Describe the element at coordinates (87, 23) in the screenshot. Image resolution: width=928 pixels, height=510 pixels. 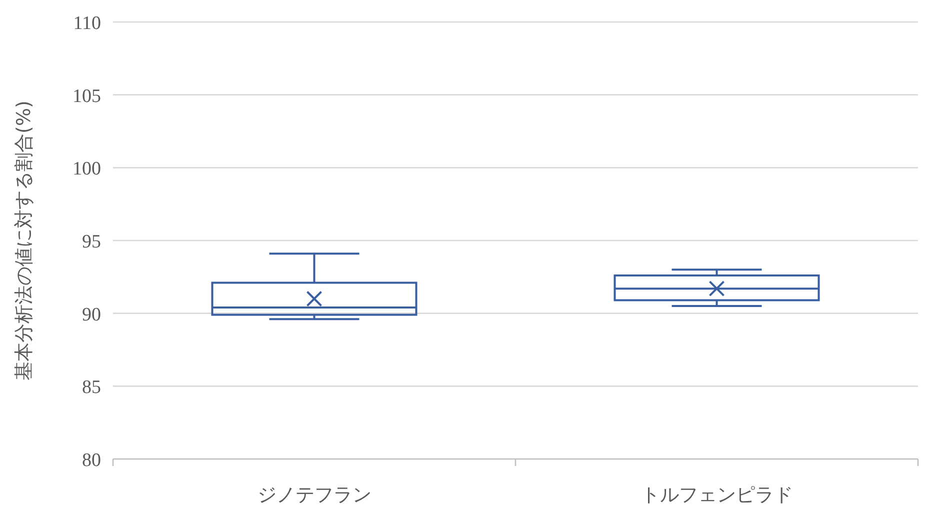
I see `y-tick-label: 110` at that location.